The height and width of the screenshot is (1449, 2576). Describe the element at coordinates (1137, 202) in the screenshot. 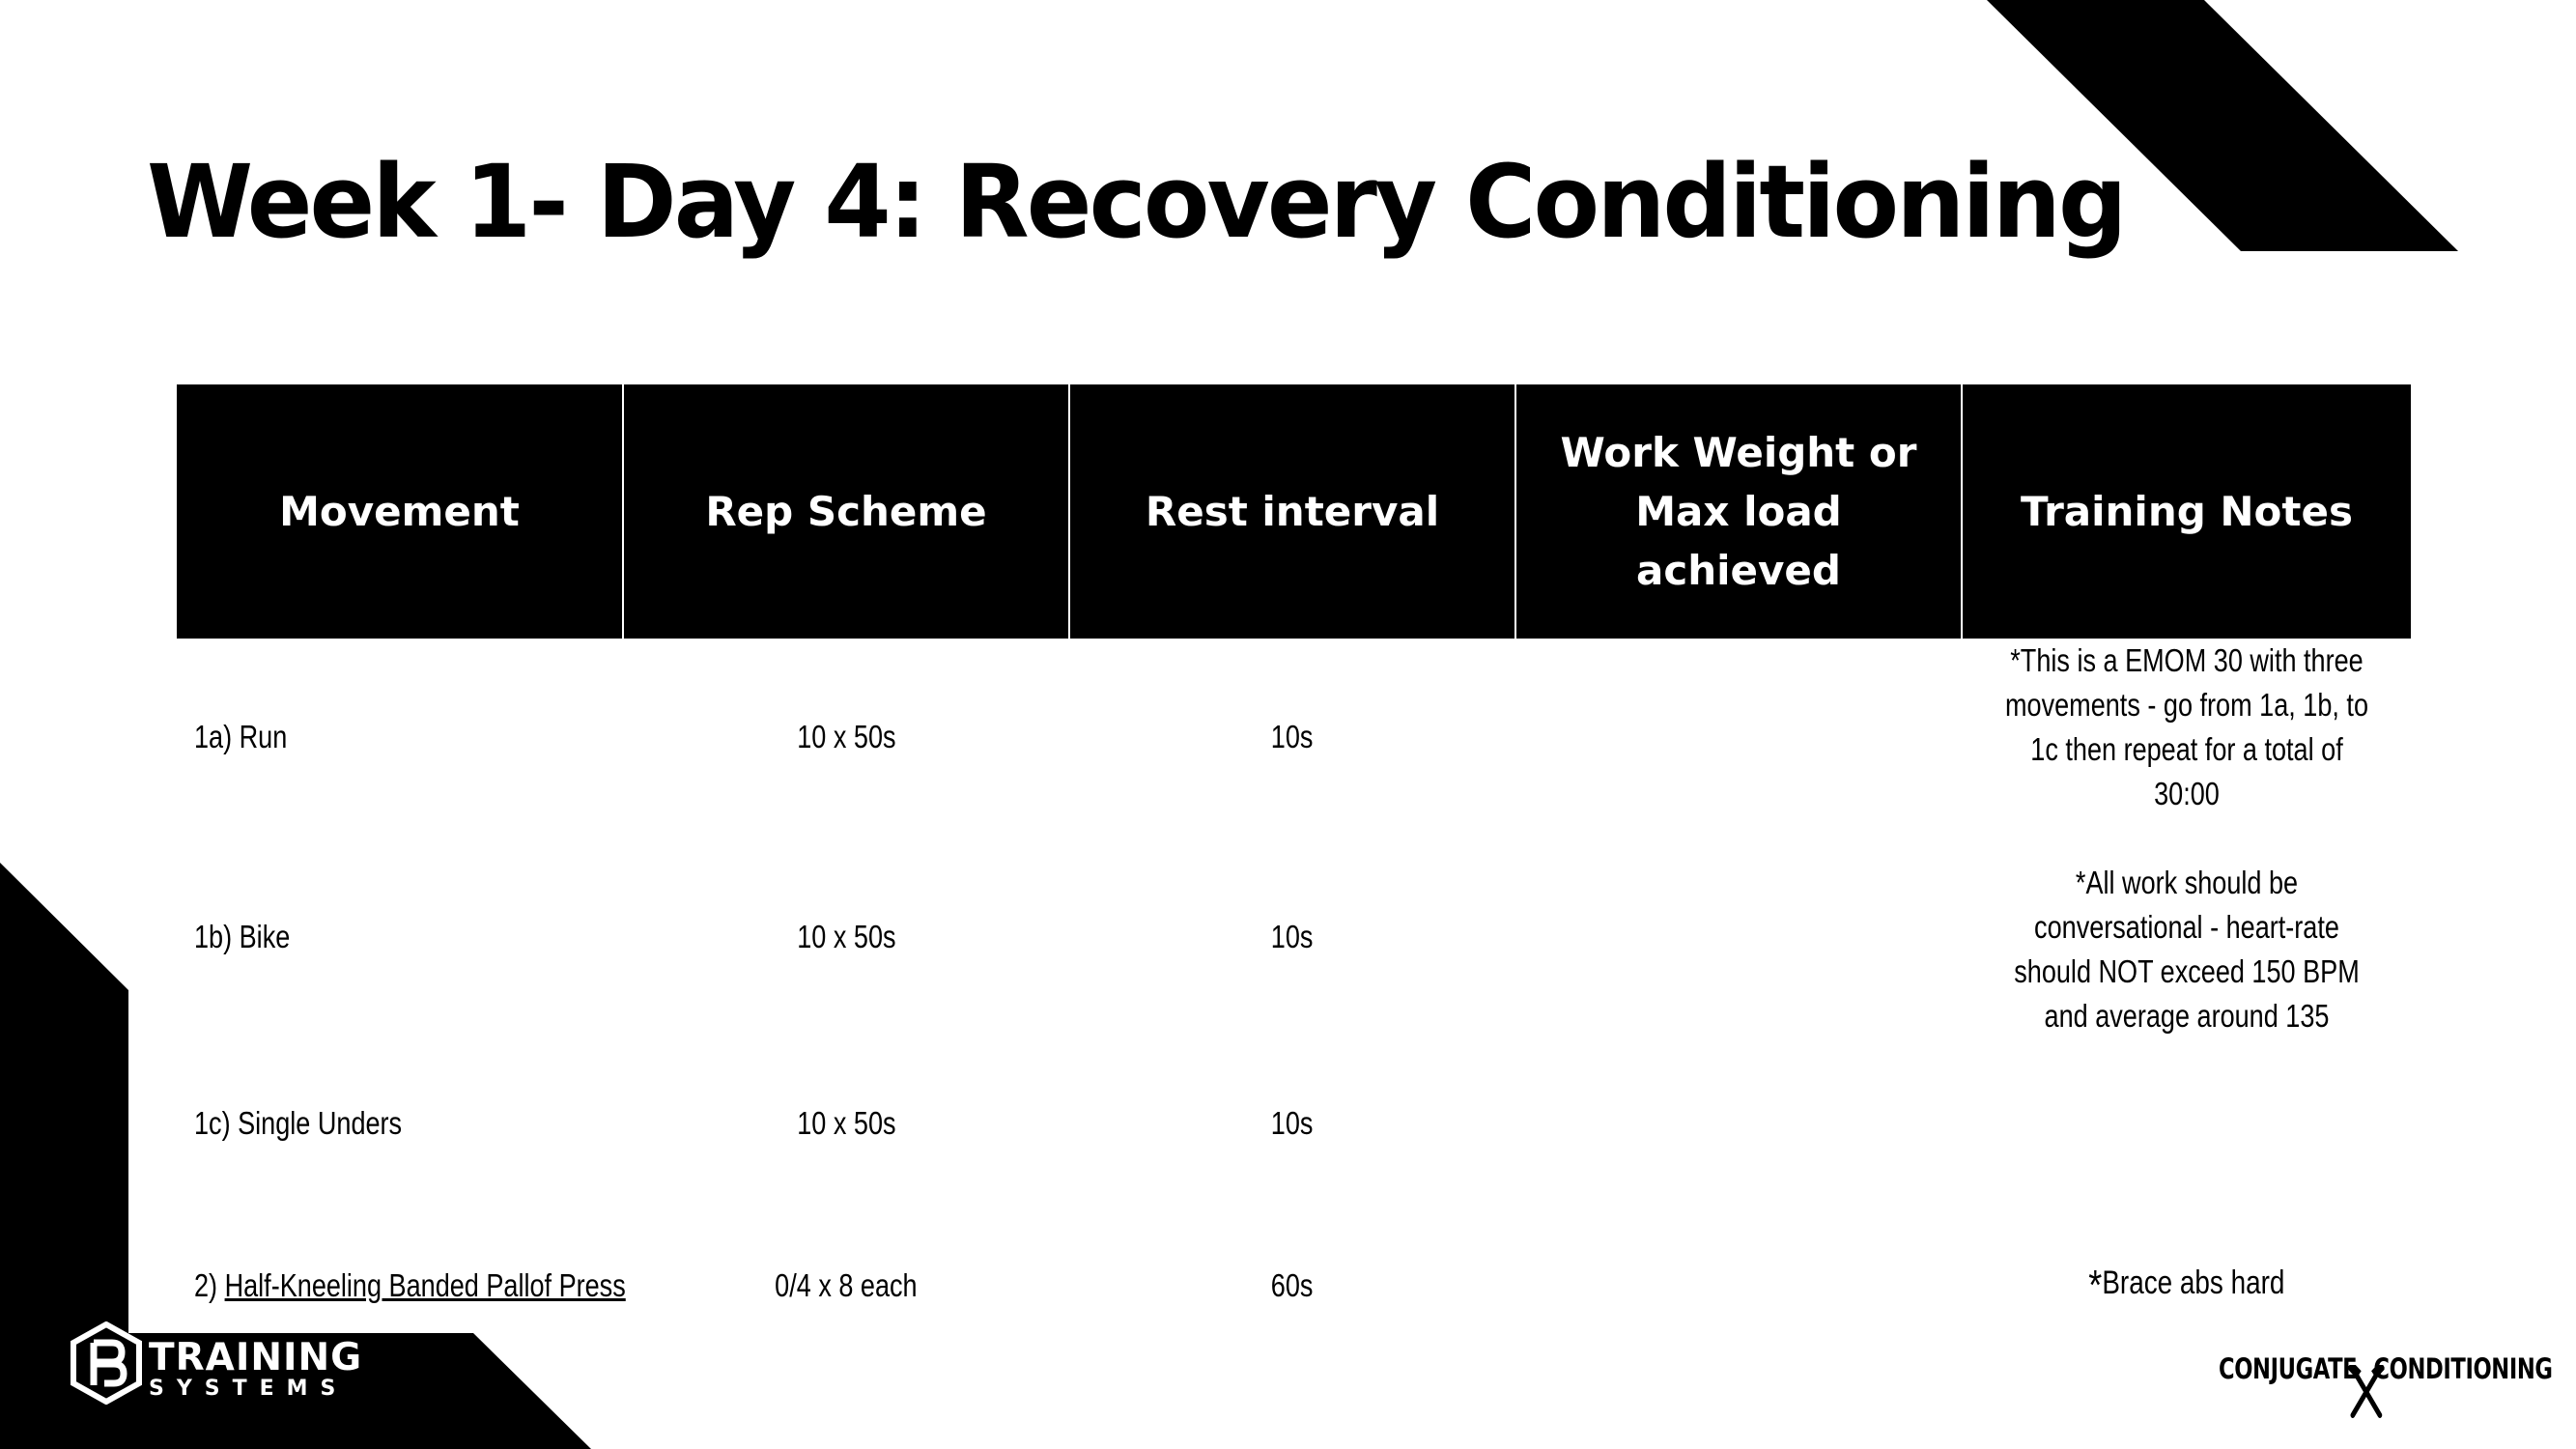

I see `page-title: Week 1- Day 4: Recovery Conditioning` at that location.